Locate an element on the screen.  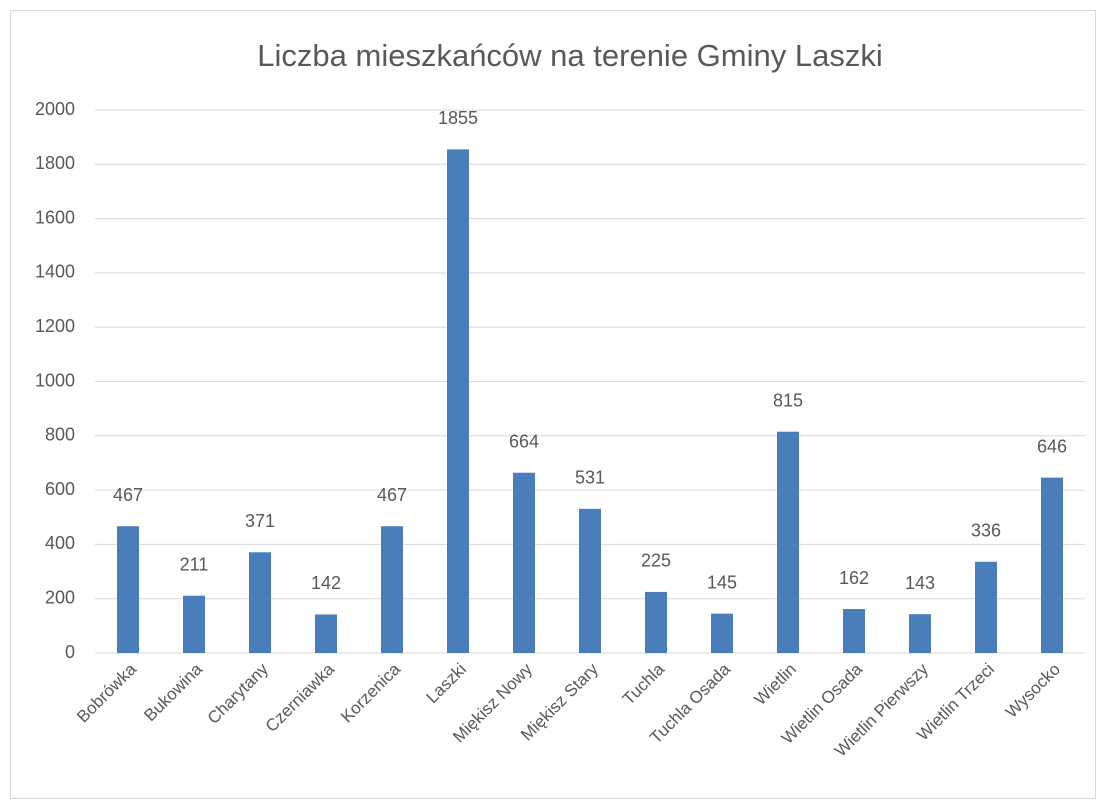
y-tick-label: 600 is located at coordinates (60, 489).